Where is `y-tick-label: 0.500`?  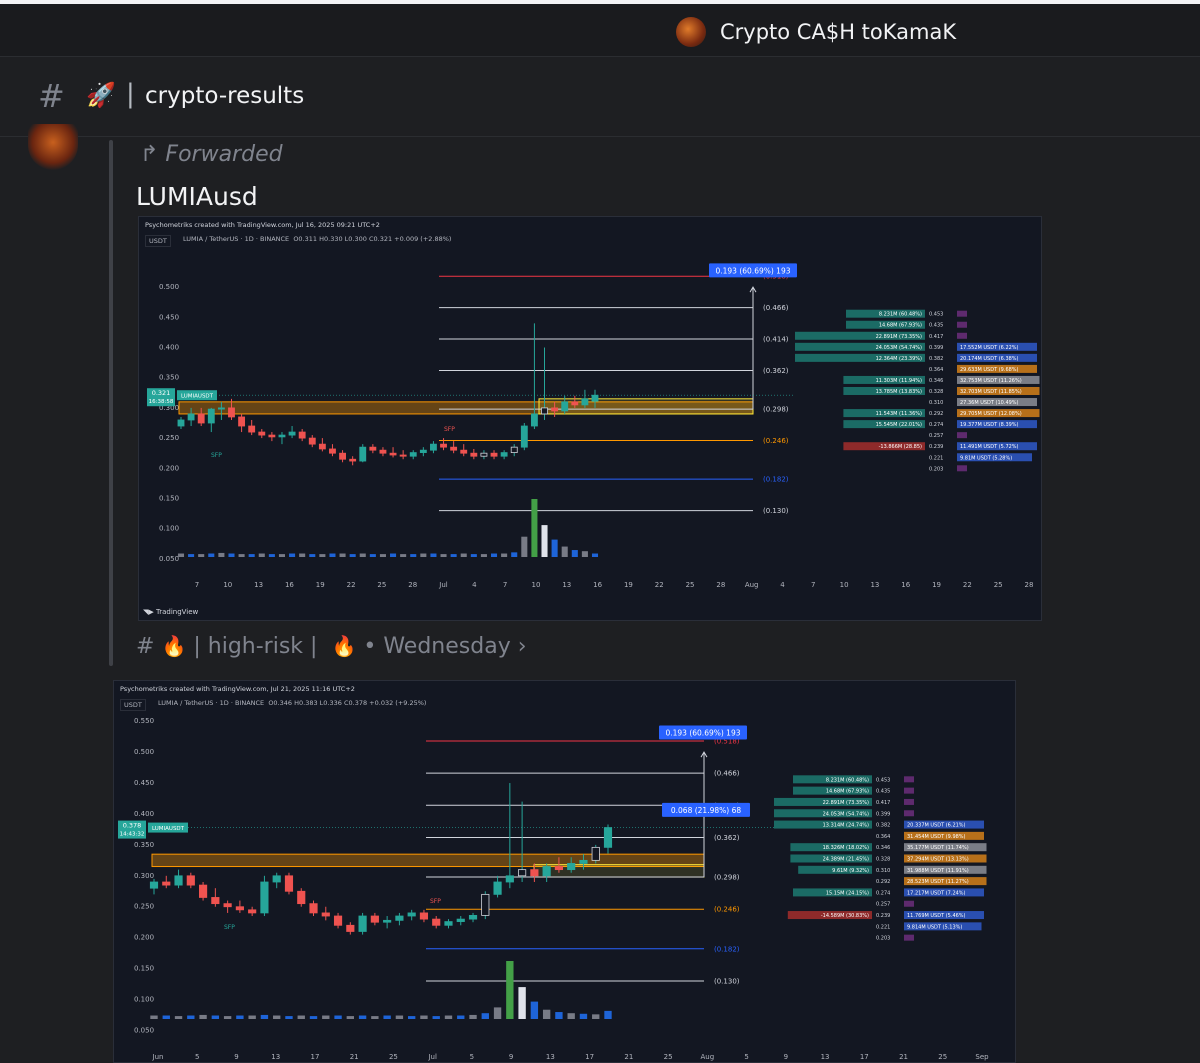 y-tick-label: 0.500 is located at coordinates (144, 752).